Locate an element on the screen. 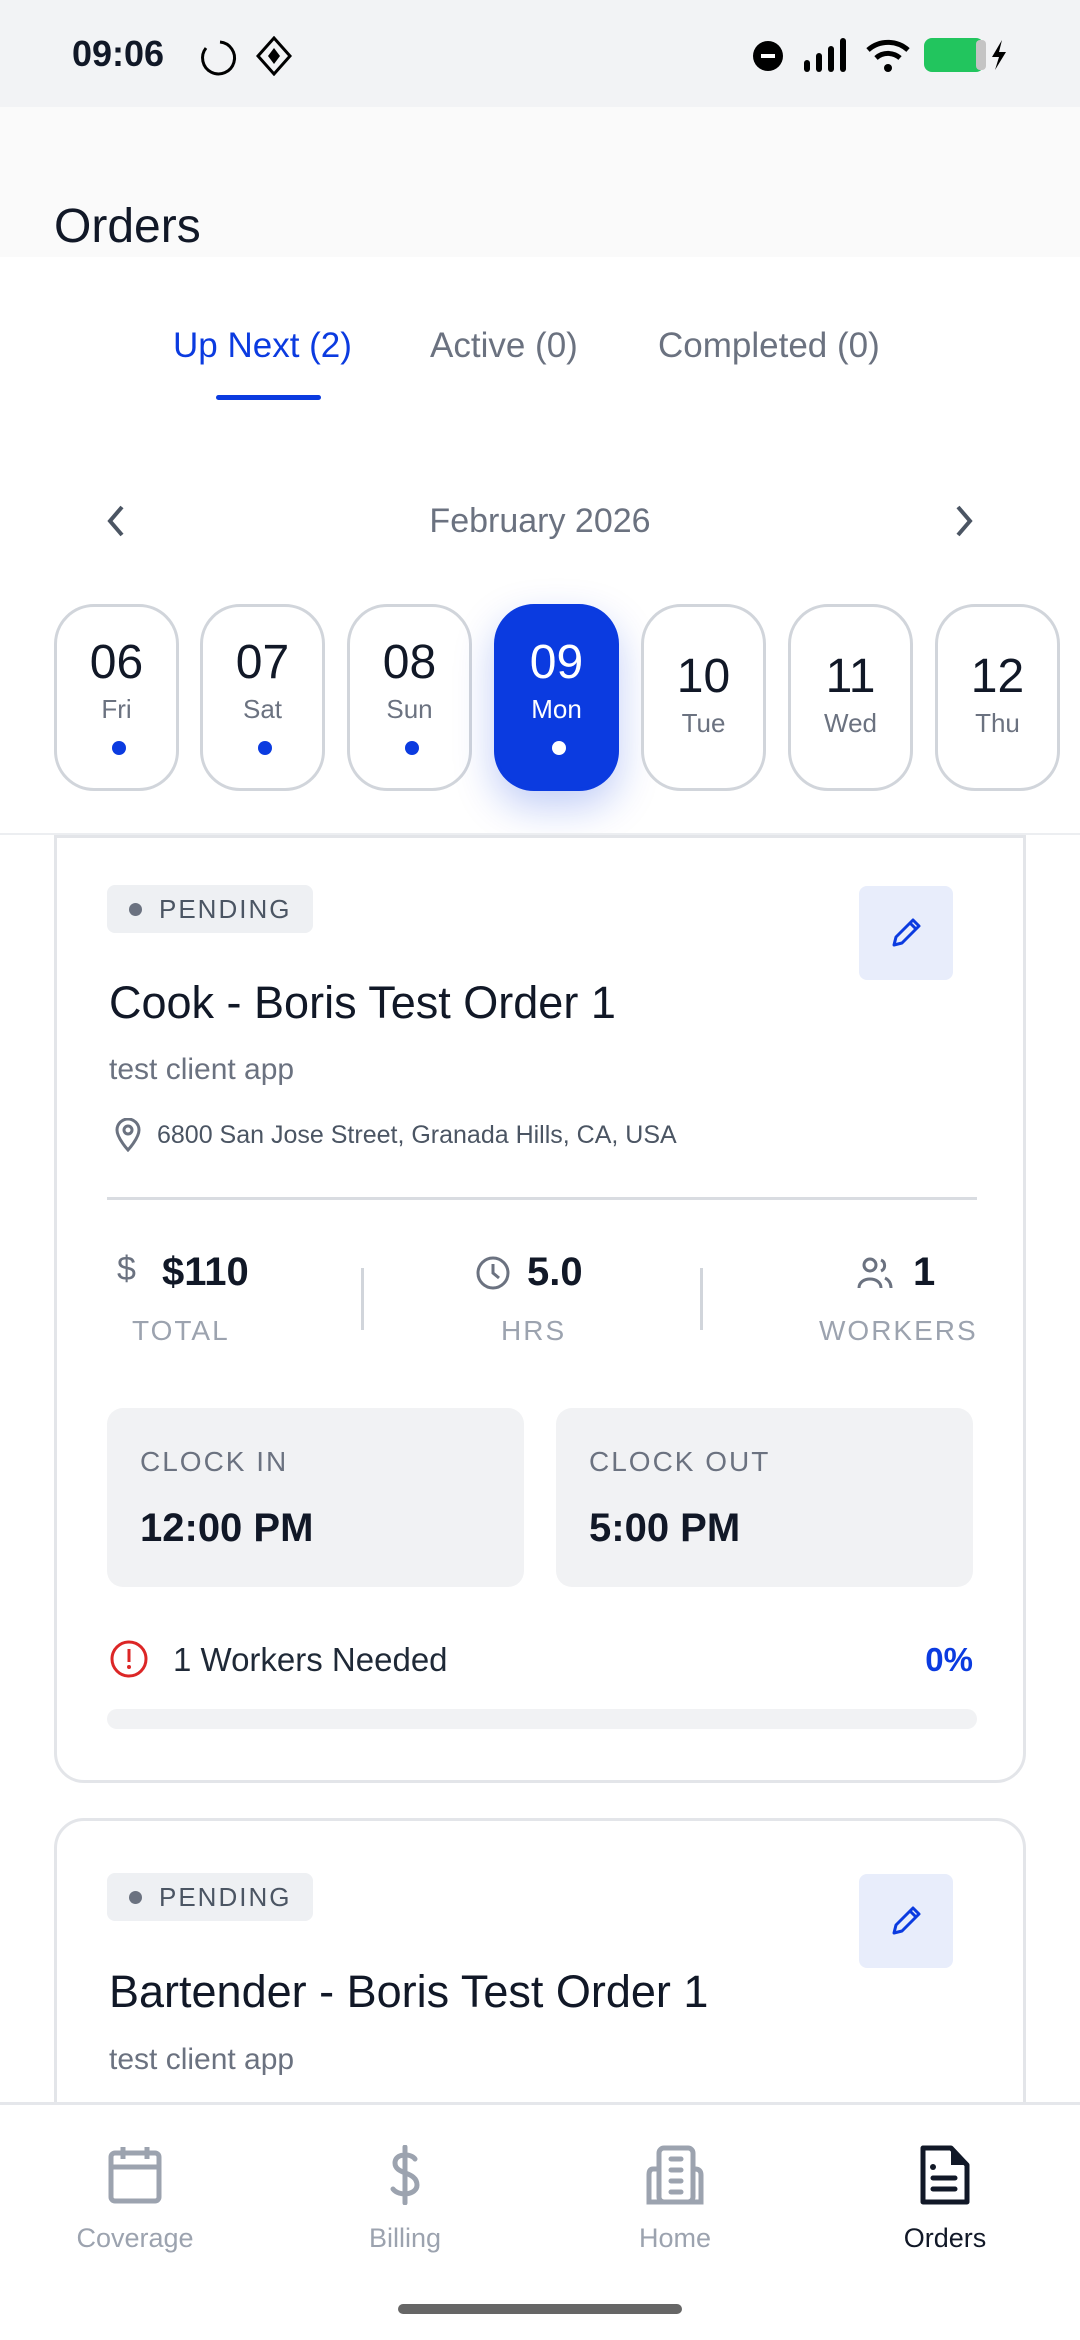 This screenshot has height=2340, width=1080. dollar-icon is located at coordinates (405, 2175).